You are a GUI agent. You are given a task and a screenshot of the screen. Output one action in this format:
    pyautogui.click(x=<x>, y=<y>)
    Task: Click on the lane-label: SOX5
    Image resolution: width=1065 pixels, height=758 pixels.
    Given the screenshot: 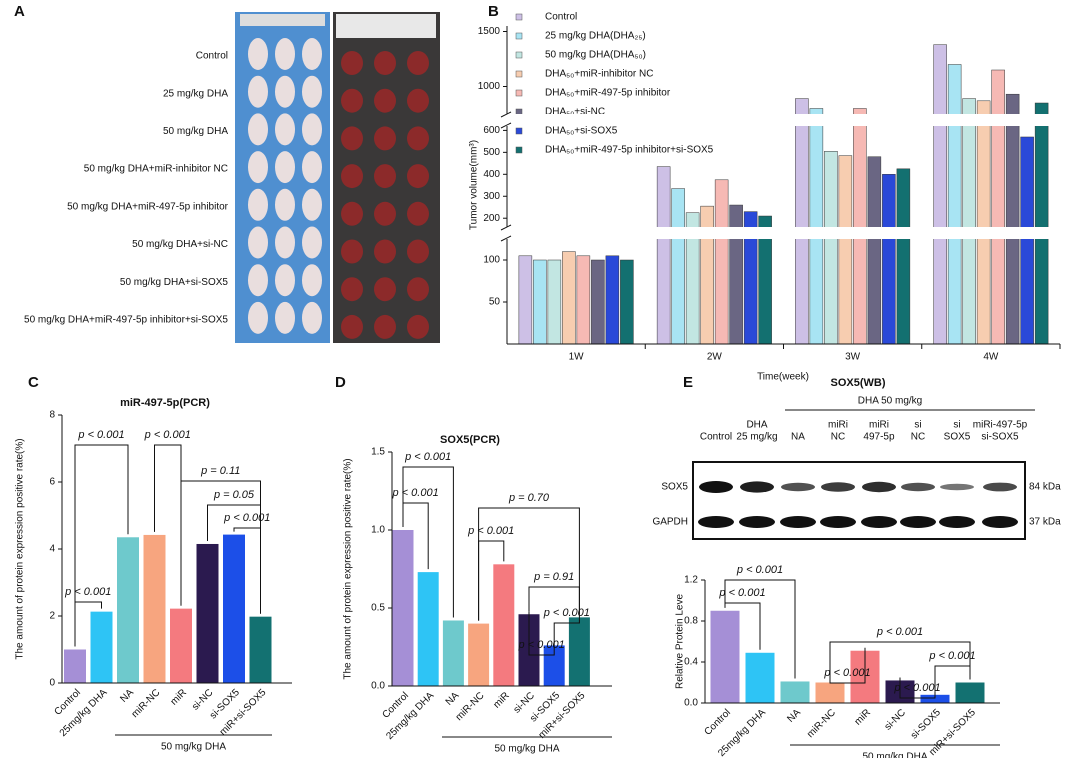 What is the action you would take?
    pyautogui.click(x=957, y=437)
    